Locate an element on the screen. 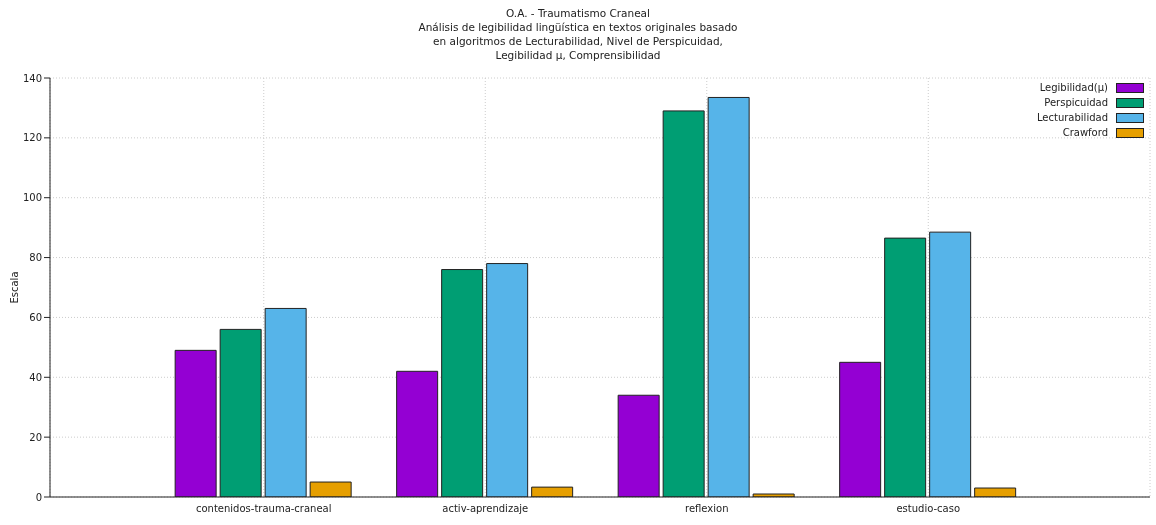  x-tick-label: activ-aprendizaje is located at coordinates (485, 509).